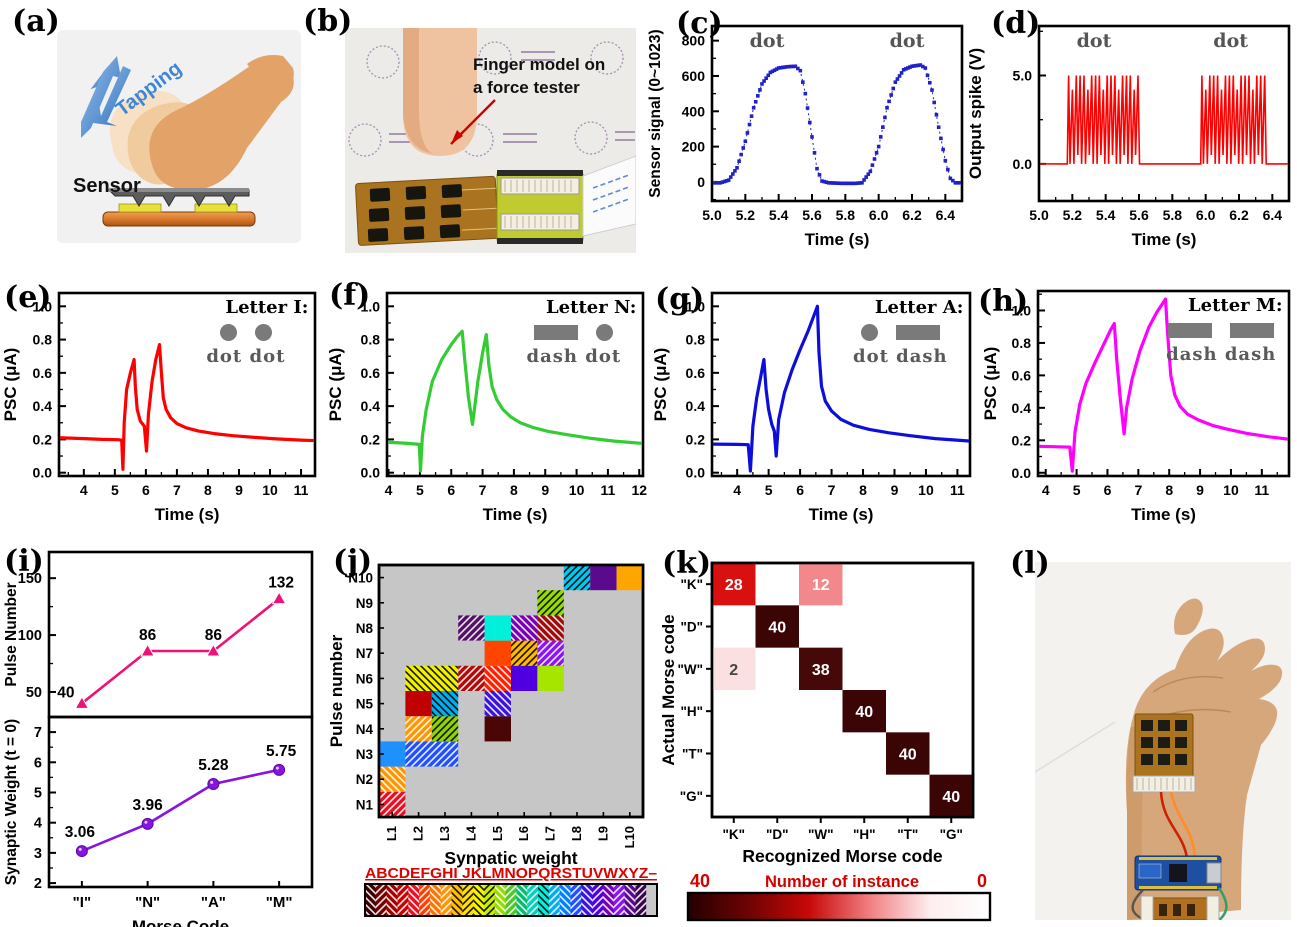  What do you see at coordinates (1169, 490) in the screenshot?
I see `x-tick-label: 8` at bounding box center [1169, 490].